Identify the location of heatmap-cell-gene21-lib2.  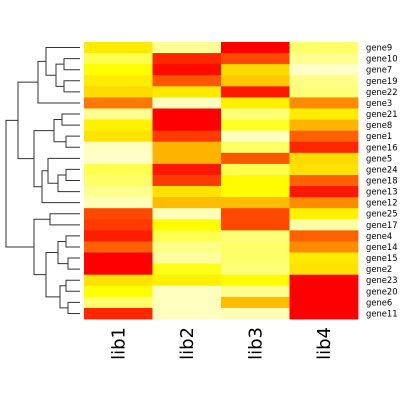
(187, 114).